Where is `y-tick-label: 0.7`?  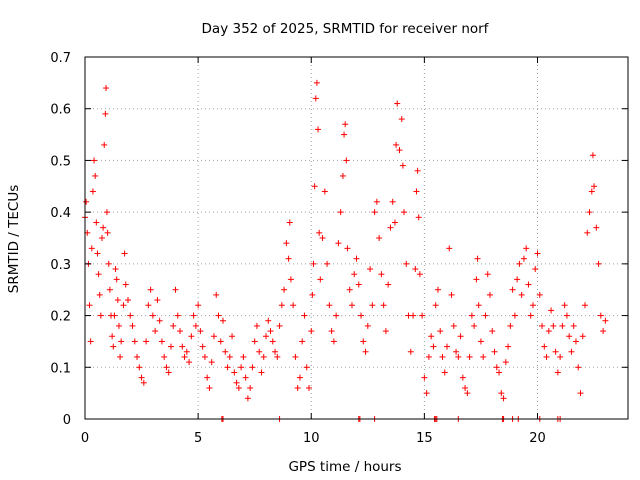
y-tick-label: 0.7 is located at coordinates (60, 58).